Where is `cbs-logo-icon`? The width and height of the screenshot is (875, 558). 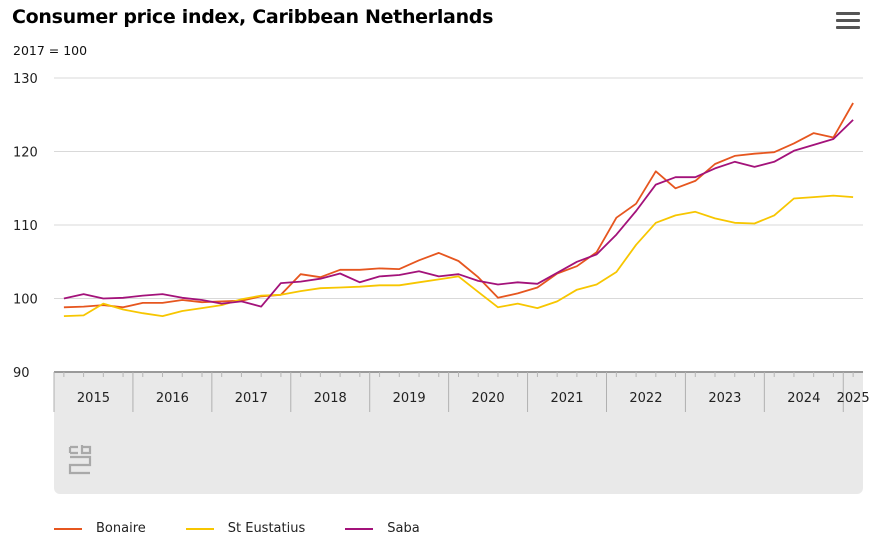 cbs-logo-icon is located at coordinates (80, 460).